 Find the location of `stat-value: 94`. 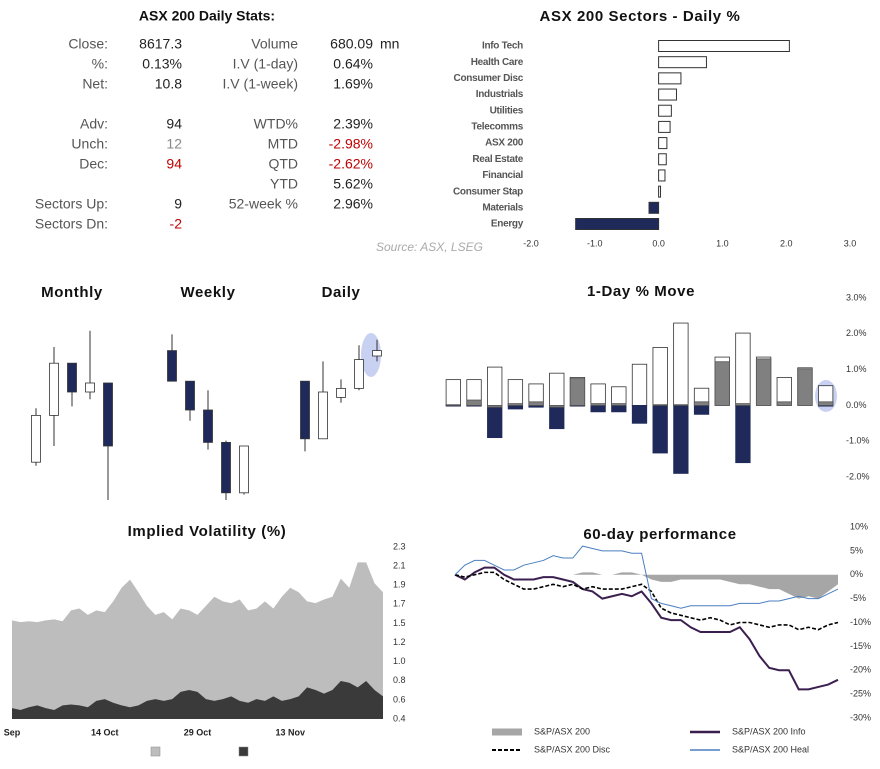

stat-value: 94 is located at coordinates (174, 124).